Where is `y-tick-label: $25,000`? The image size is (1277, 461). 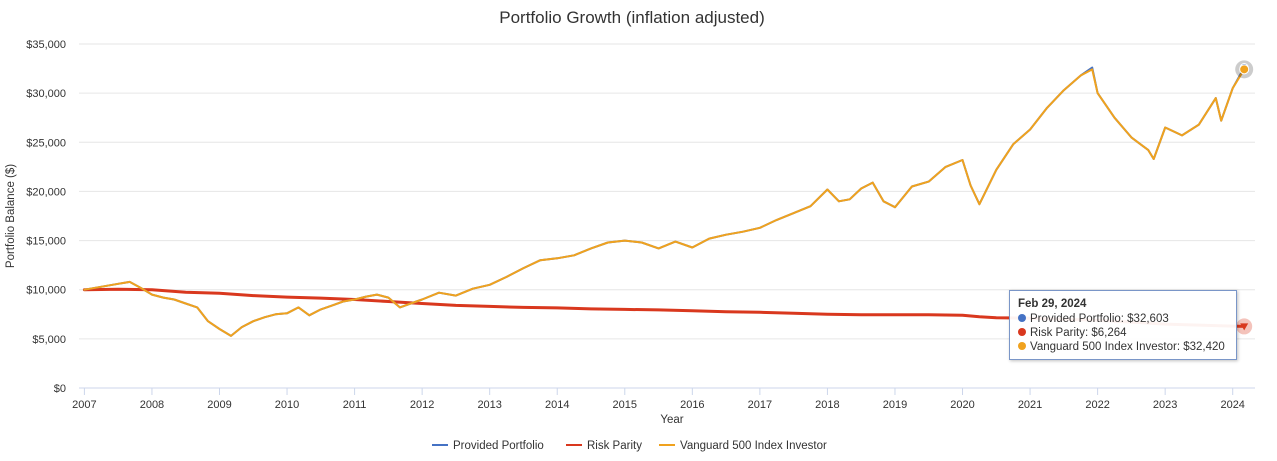 y-tick-label: $25,000 is located at coordinates (46, 143).